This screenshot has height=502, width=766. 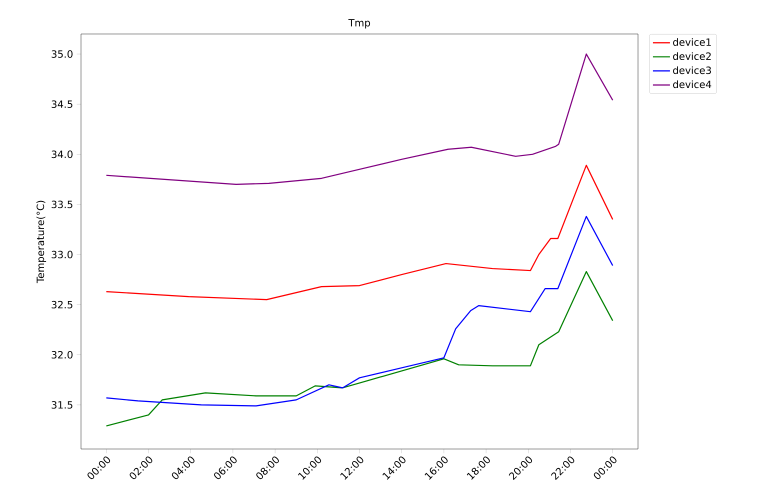 I want to click on legend-label: device3, so click(x=692, y=70).